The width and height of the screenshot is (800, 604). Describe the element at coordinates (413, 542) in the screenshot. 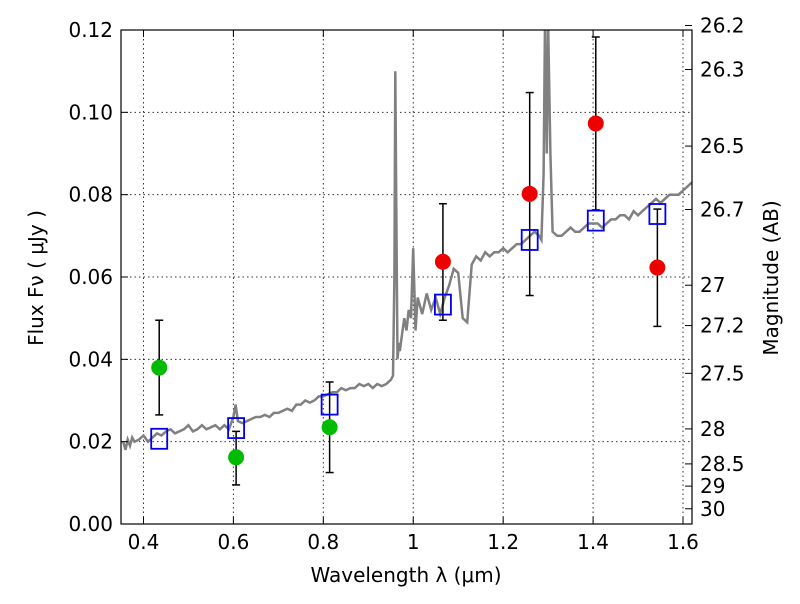

I see `x-tick-label: 1` at that location.